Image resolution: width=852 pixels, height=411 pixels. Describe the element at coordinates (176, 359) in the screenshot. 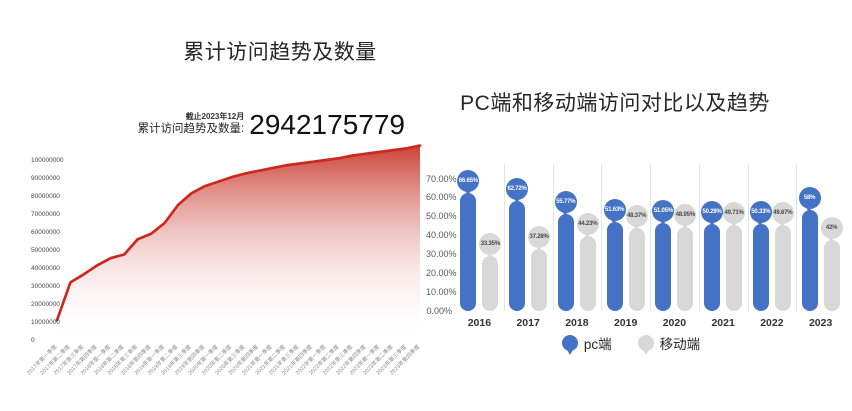

I see `x-axis-tick-label: 2019年第三季度` at that location.